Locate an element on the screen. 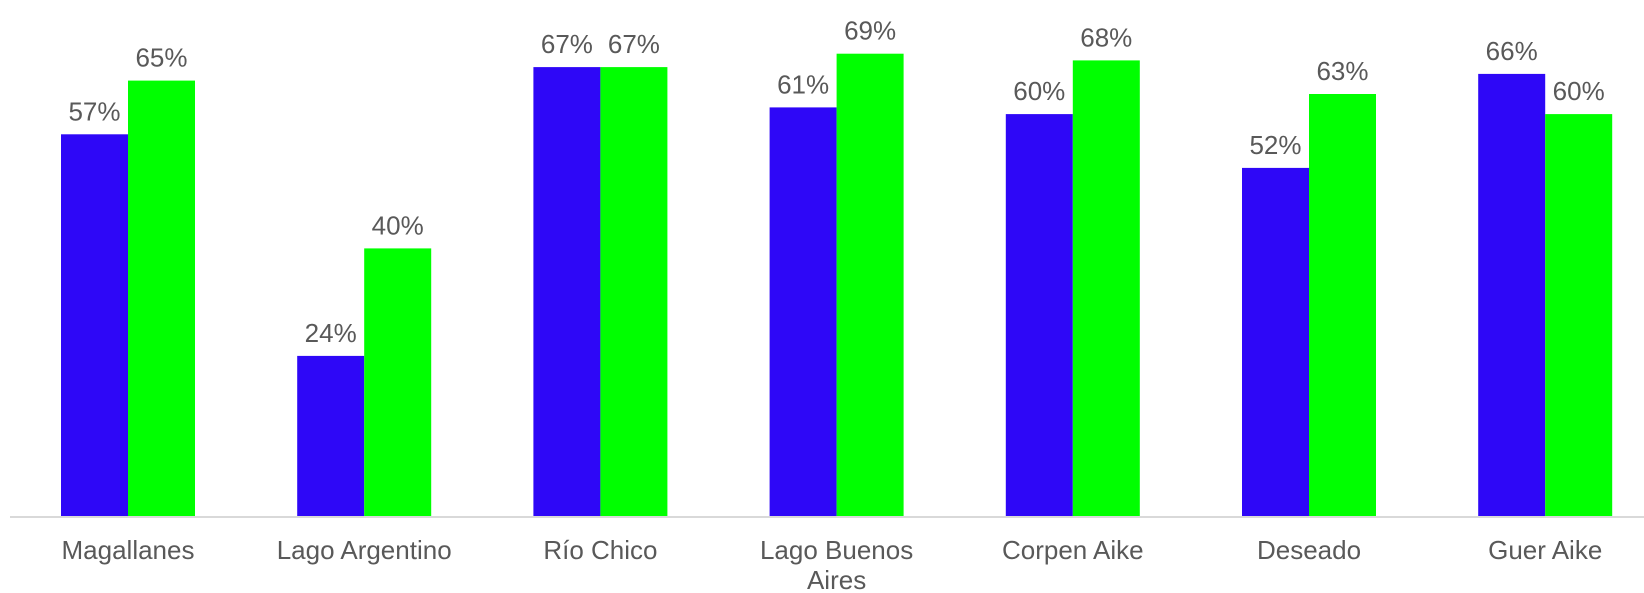 This screenshot has width=1644, height=593. data-label-series2-0: 65% is located at coordinates (161, 58).